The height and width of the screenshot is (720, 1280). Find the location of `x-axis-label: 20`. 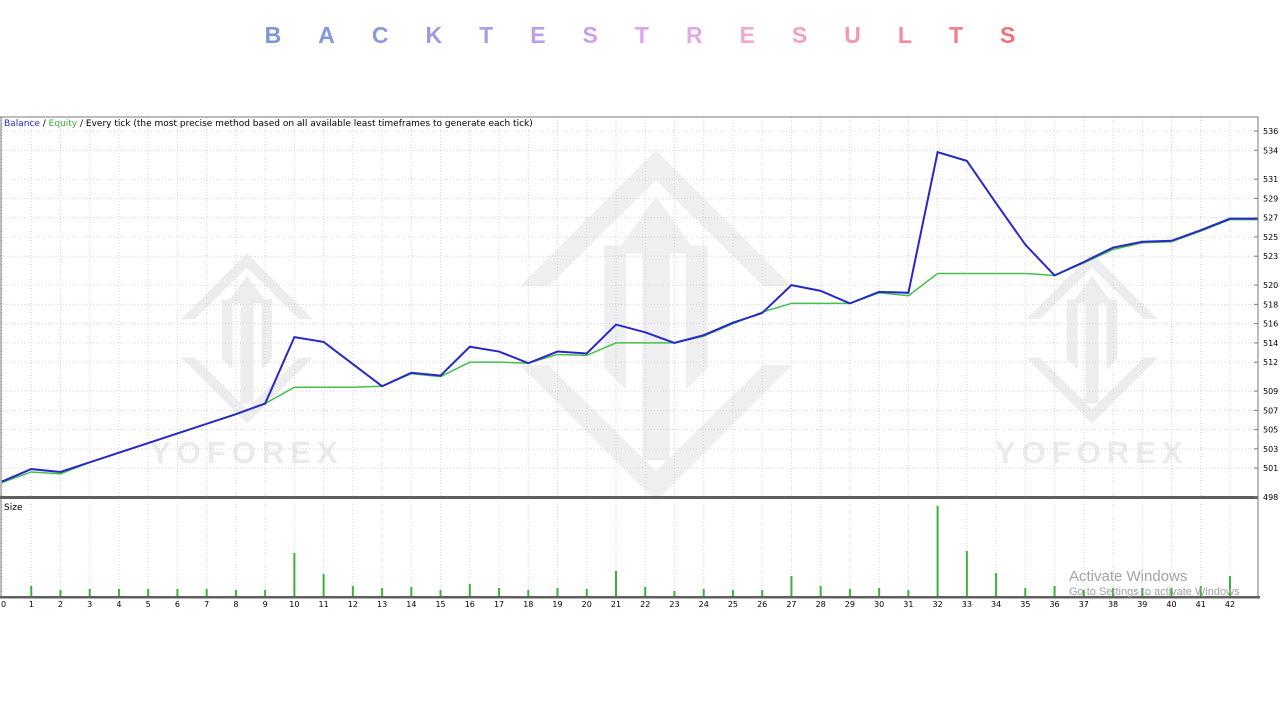

x-axis-label: 20 is located at coordinates (587, 604).